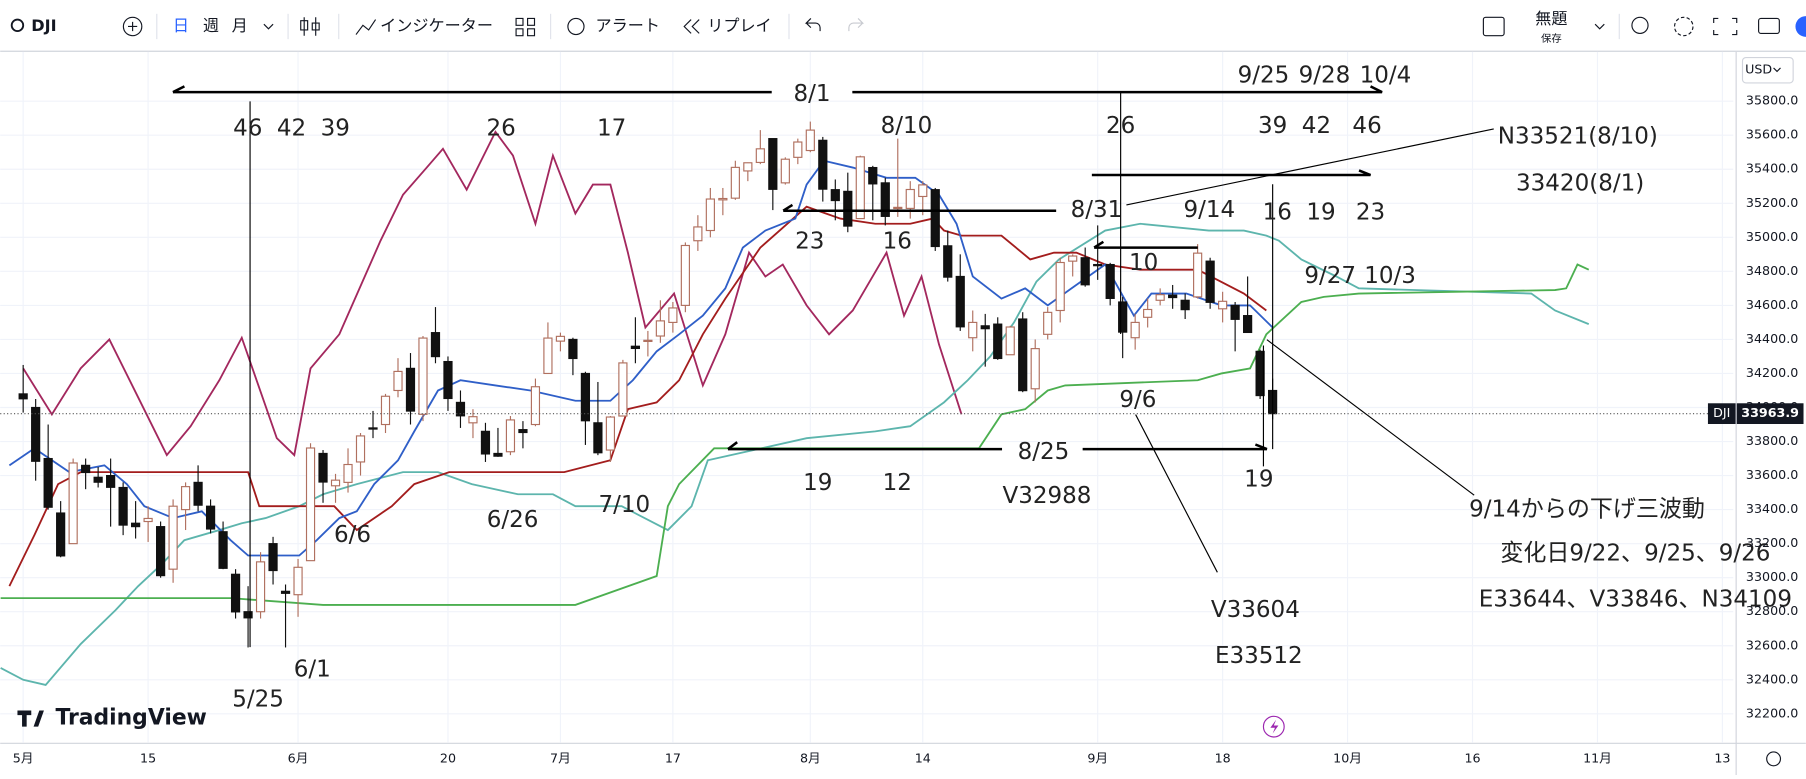 The height and width of the screenshot is (779, 1806). I want to click on x-tick-label: 5月, so click(23, 757).